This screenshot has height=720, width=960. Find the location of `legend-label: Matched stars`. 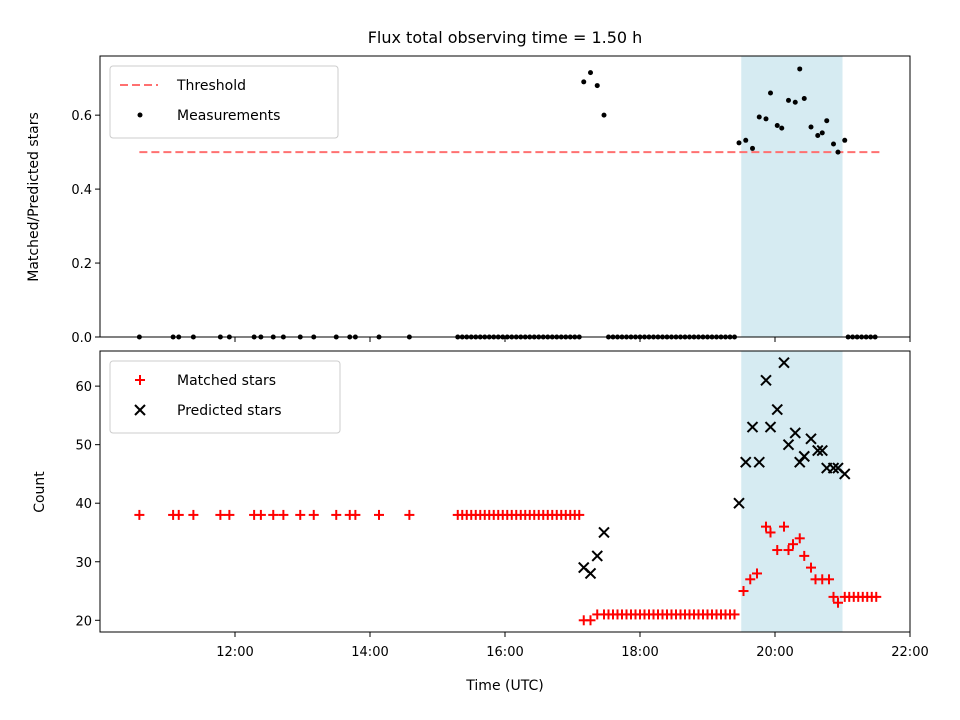

legend-label: Matched stars is located at coordinates (226, 381).